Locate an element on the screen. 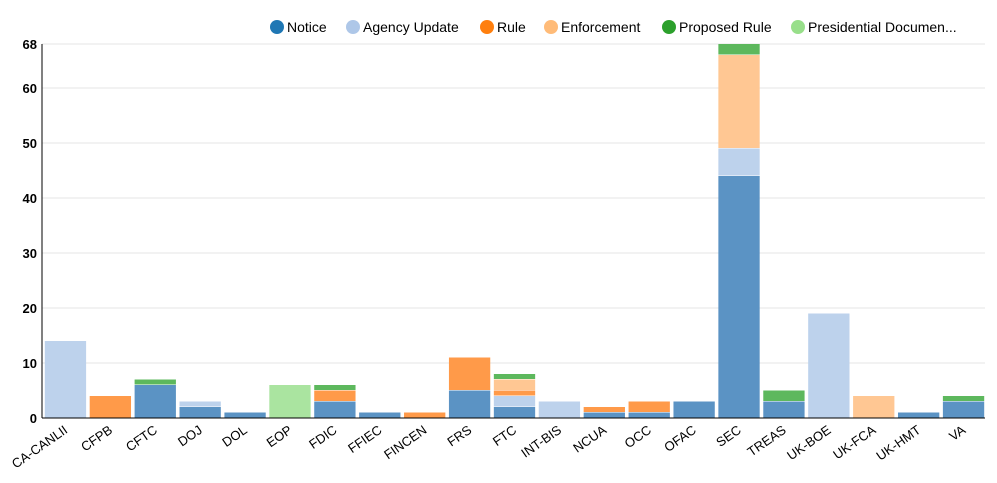 Image resolution: width=997 pixels, height=483 pixels. y-axis-ticks: 0 10 20 30 40 50 60 68 is located at coordinates (30, 231).